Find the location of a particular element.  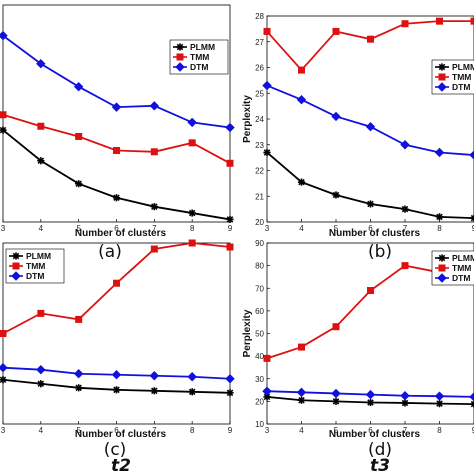

x-tick-label: 5 is located at coordinates (78, 430).